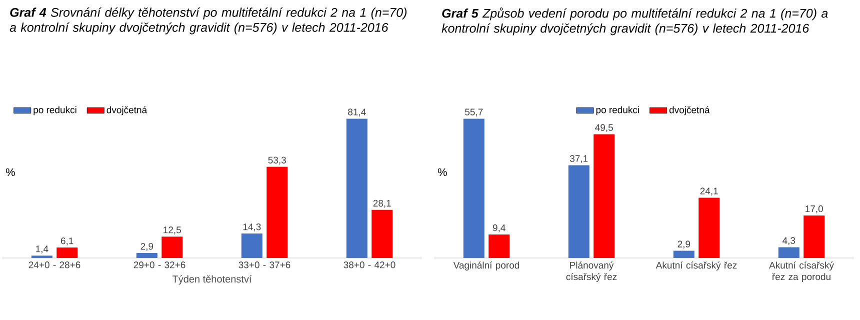 This screenshot has height=320, width=860. I want to click on data-label: 28,1, so click(382, 204).